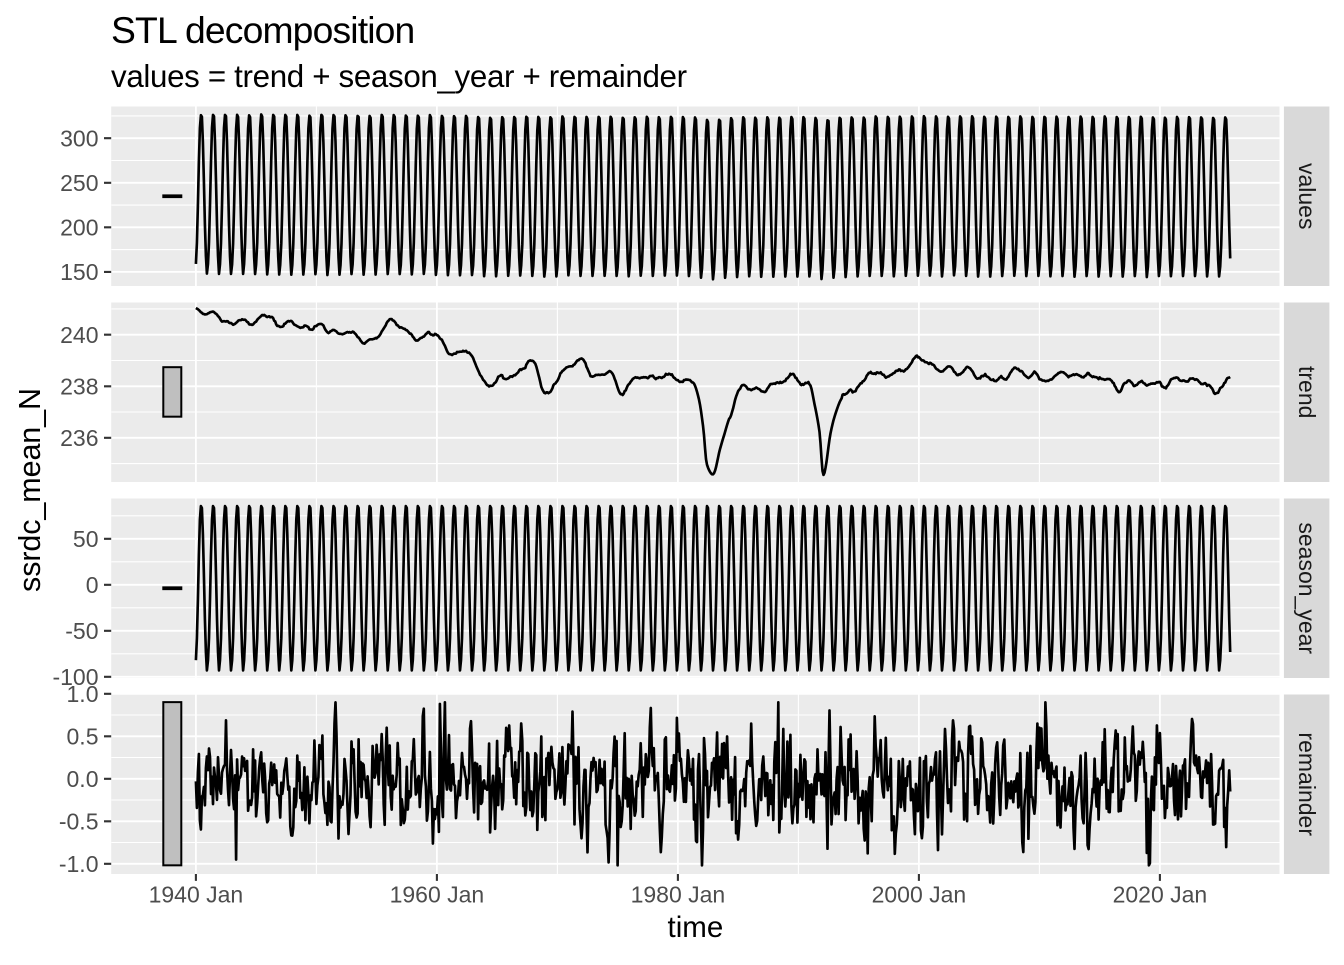  Describe the element at coordinates (262, 30) in the screenshot. I see `svg-text: STL decomposition` at that location.